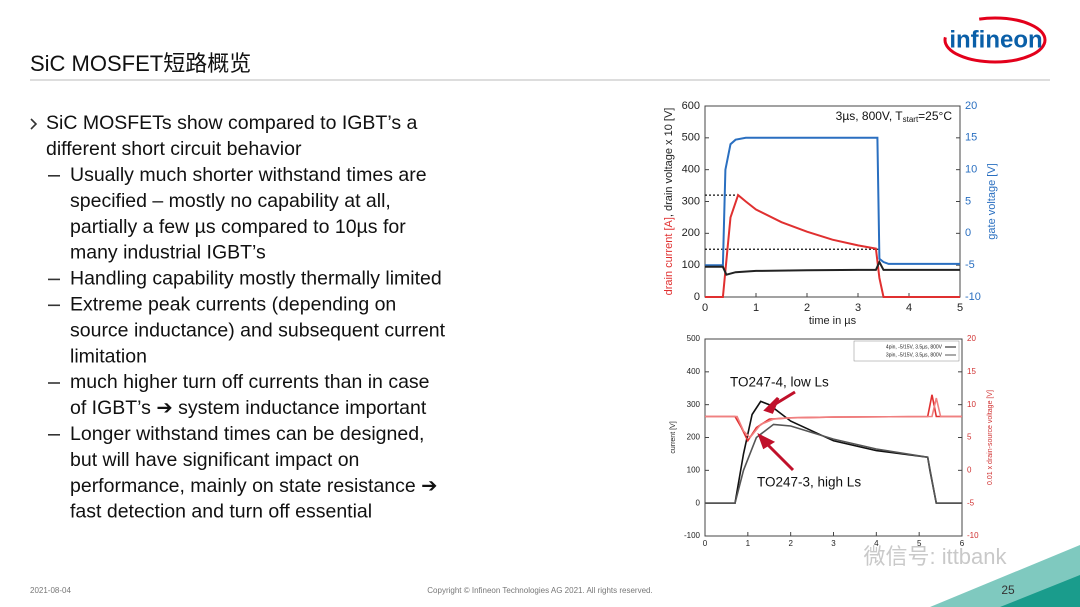  What do you see at coordinates (669, 256) in the screenshot?
I see `y-axis-label-part: drain current [A]` at bounding box center [669, 256].